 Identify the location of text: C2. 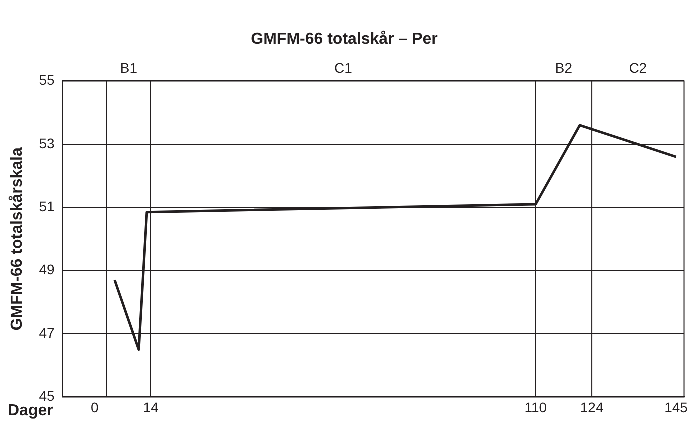
(638, 68).